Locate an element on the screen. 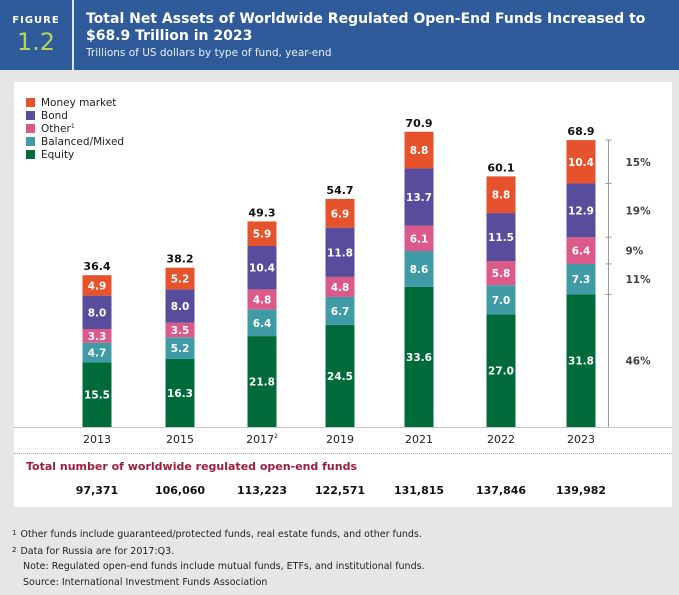  legend-item-money-market: Money market is located at coordinates (75, 102).